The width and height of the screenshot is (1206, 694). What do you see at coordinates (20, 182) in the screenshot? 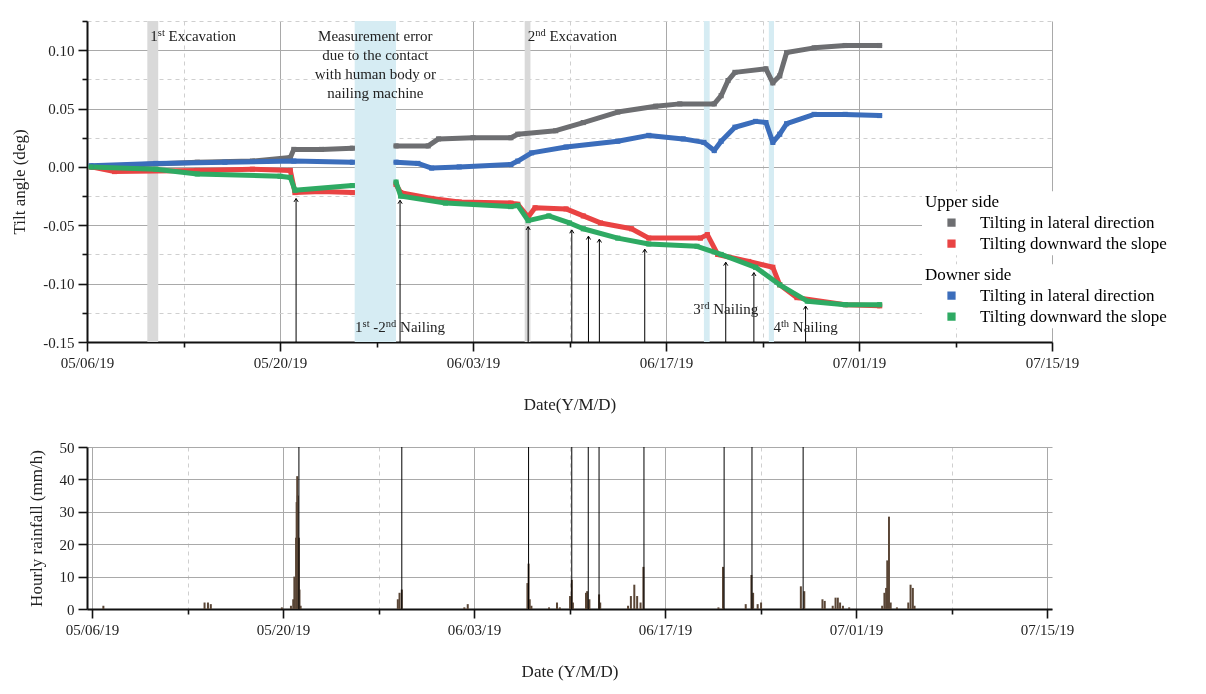
I see `y-axis-title: Tilt angle (deg)` at bounding box center [20, 182].